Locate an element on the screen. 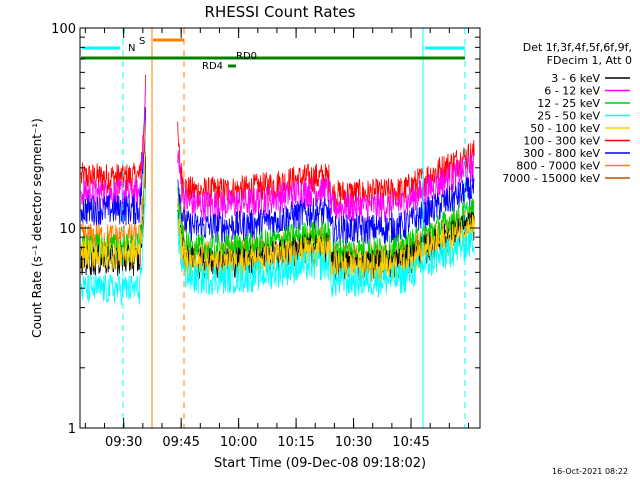 The width and height of the screenshot is (640, 480). x-tick-label: 10:00 is located at coordinates (238, 442).